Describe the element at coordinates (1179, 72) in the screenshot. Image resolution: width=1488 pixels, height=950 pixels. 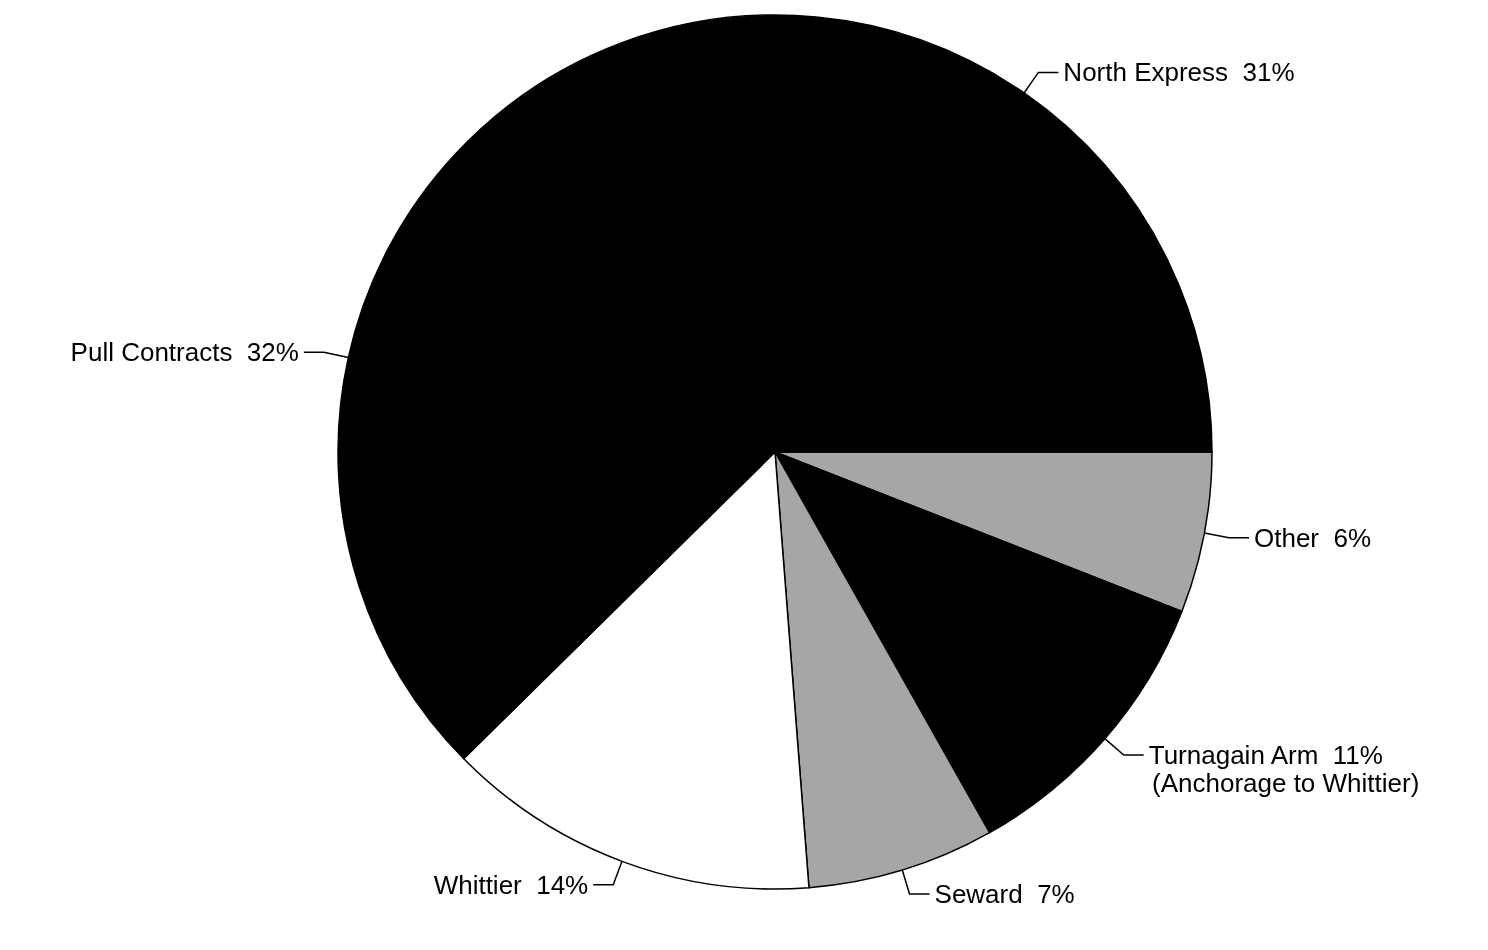
I see `slice-label: North Express 31%` at that location.